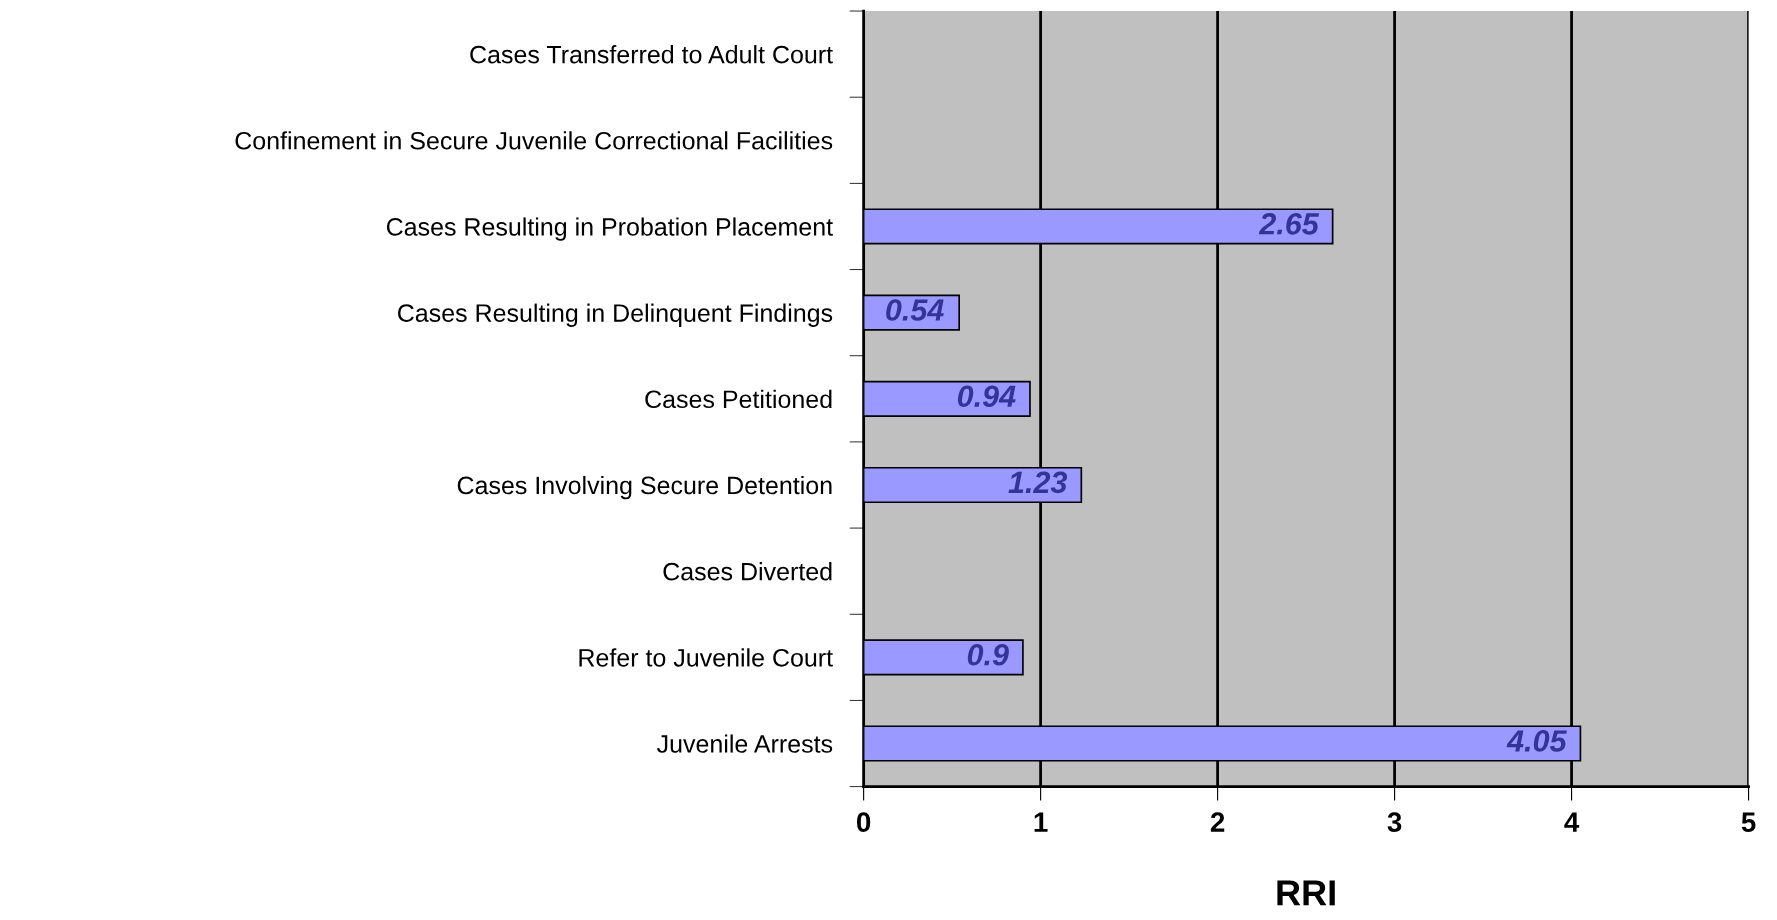  What do you see at coordinates (1041, 822) in the screenshot?
I see `x-tick-label: 1` at bounding box center [1041, 822].